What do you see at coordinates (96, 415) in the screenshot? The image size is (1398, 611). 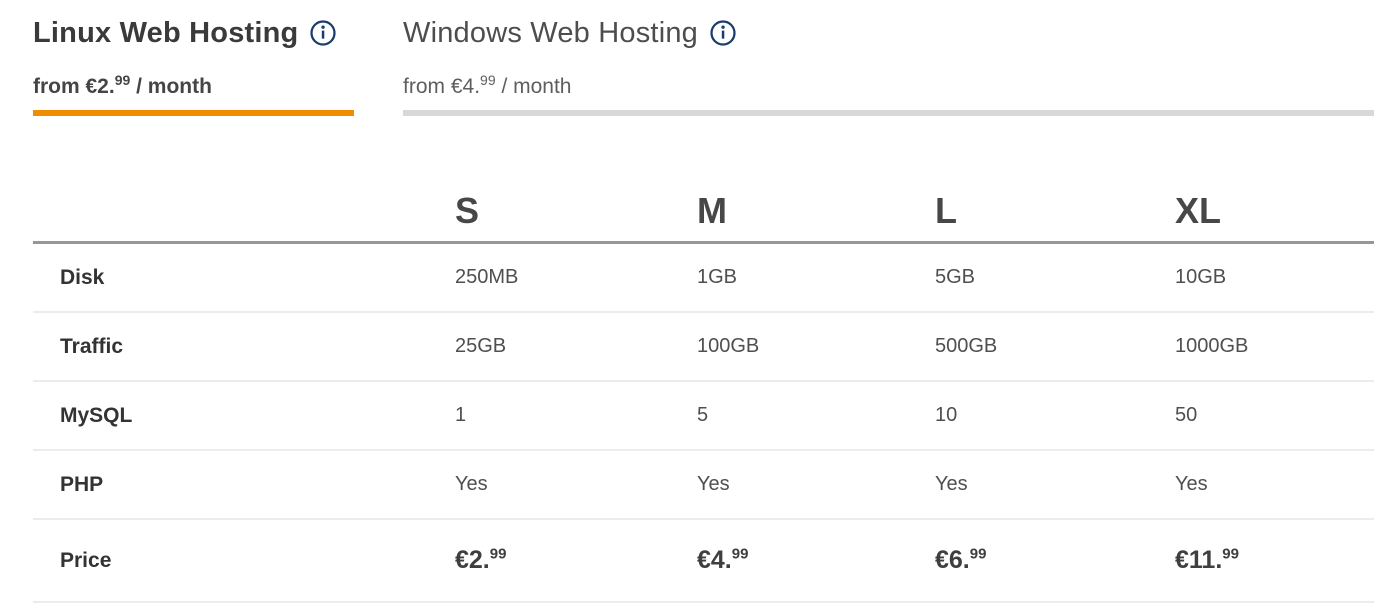 I see `row-label: MySQL` at bounding box center [96, 415].